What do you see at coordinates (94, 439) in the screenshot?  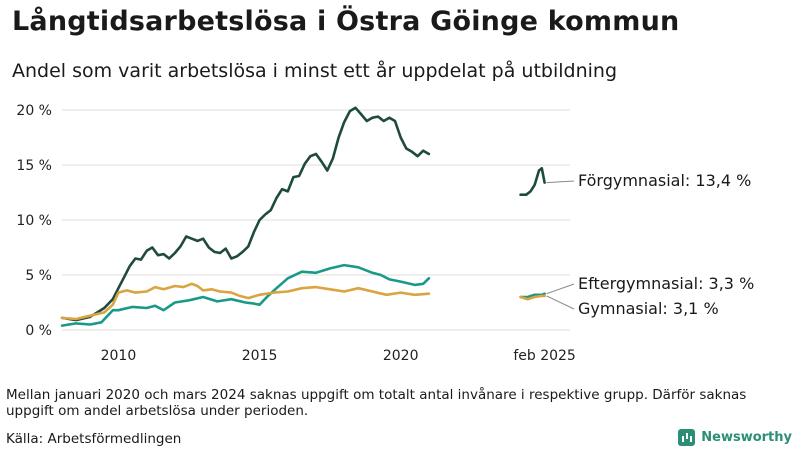 I see `source-label: Källa: Arbetsförmedlingen` at bounding box center [94, 439].